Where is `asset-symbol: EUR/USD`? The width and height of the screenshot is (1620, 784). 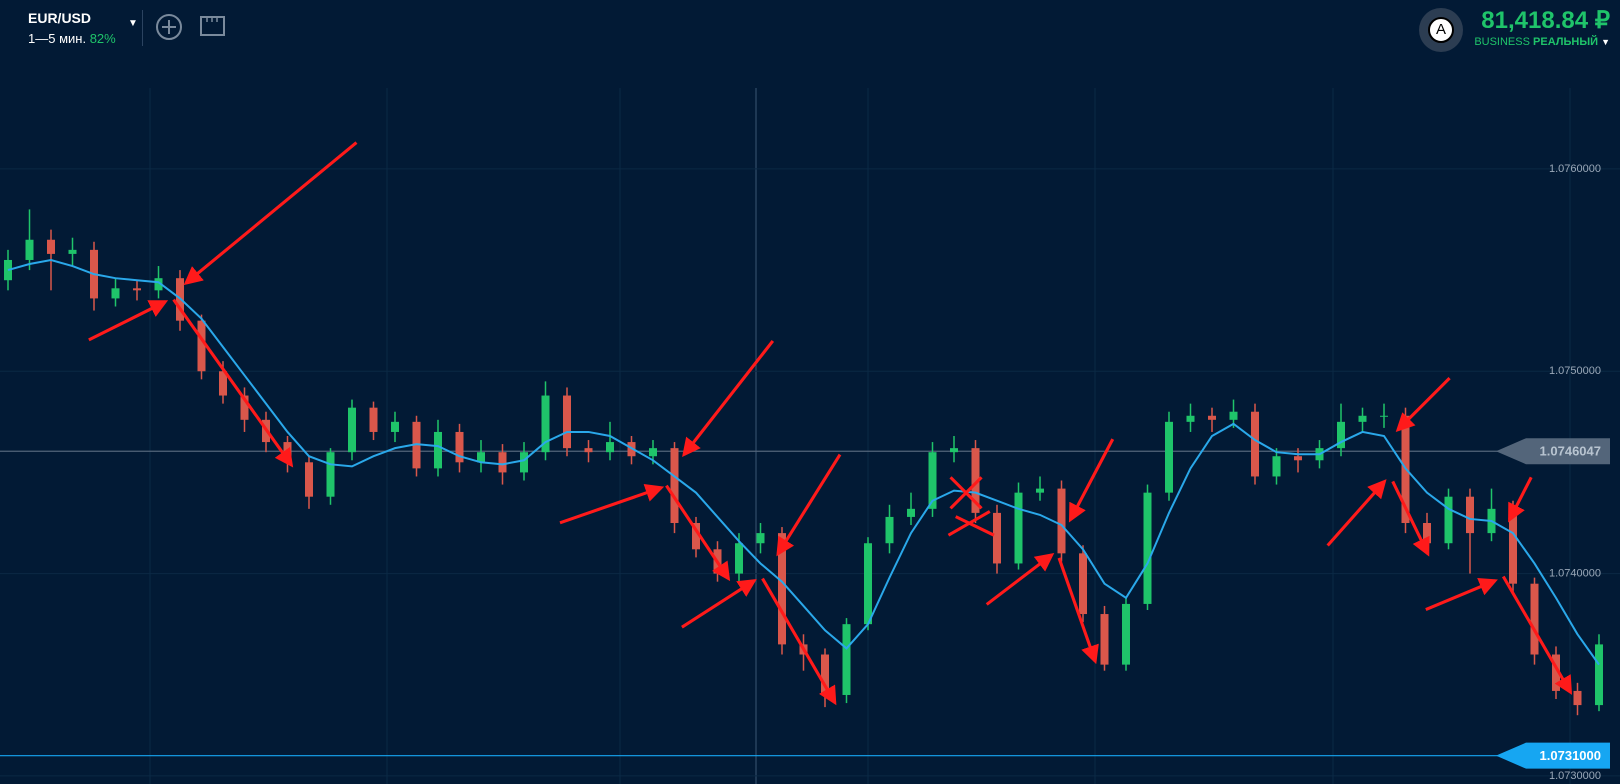 asset-symbol: EUR/USD is located at coordinates (60, 18).